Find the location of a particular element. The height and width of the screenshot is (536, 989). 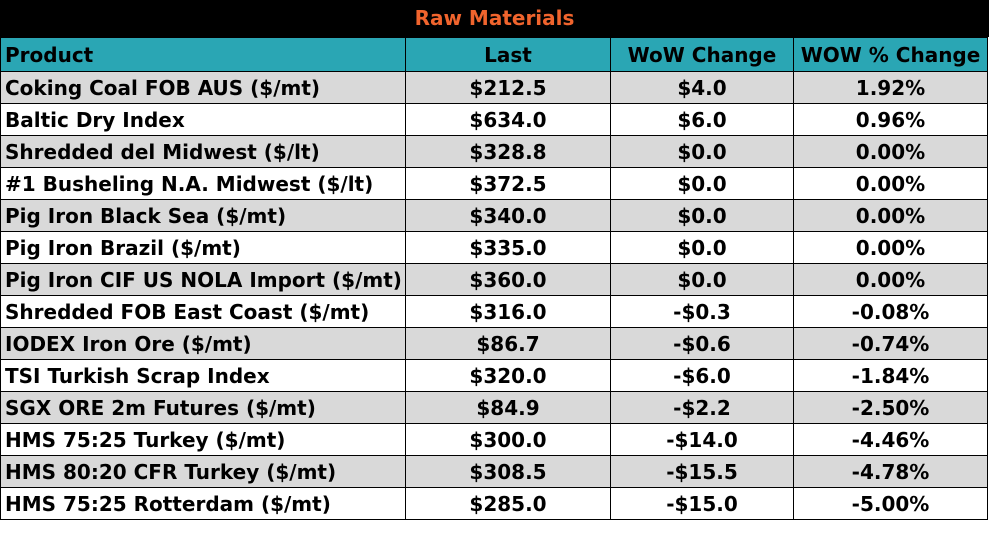

table-row: Baltic Dry Index $634.0 $6.0 0.96% is located at coordinates (494, 119).